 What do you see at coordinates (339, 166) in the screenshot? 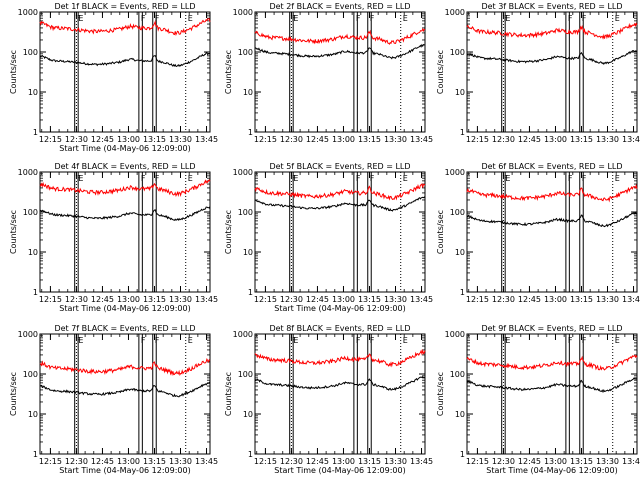
I see `chart-title: Det 5f BLACK = Events, RED = LLD` at bounding box center [339, 166].